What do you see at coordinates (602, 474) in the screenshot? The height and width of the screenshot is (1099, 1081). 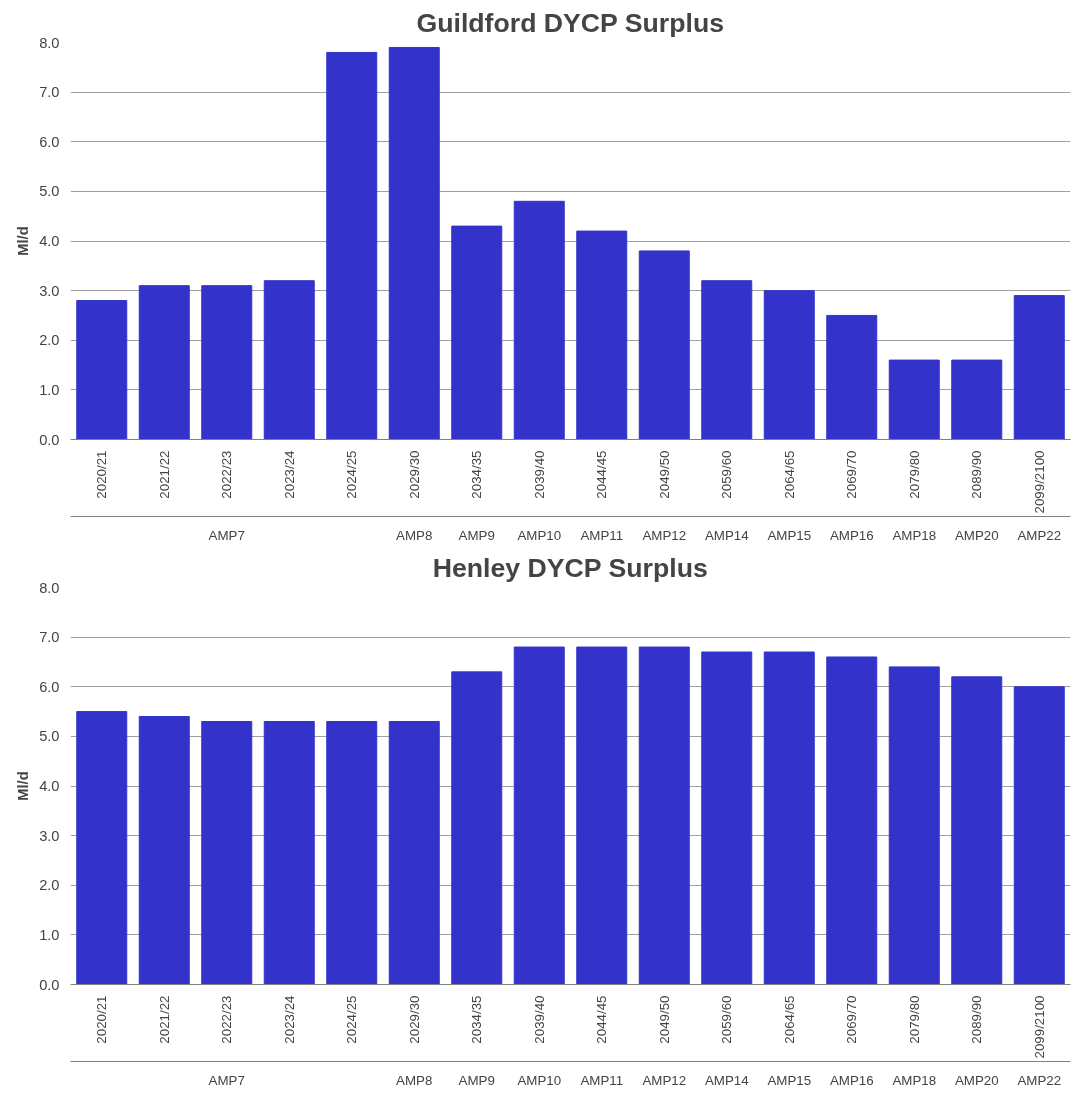 I see `x-tick-label: 2044/45` at bounding box center [602, 474].